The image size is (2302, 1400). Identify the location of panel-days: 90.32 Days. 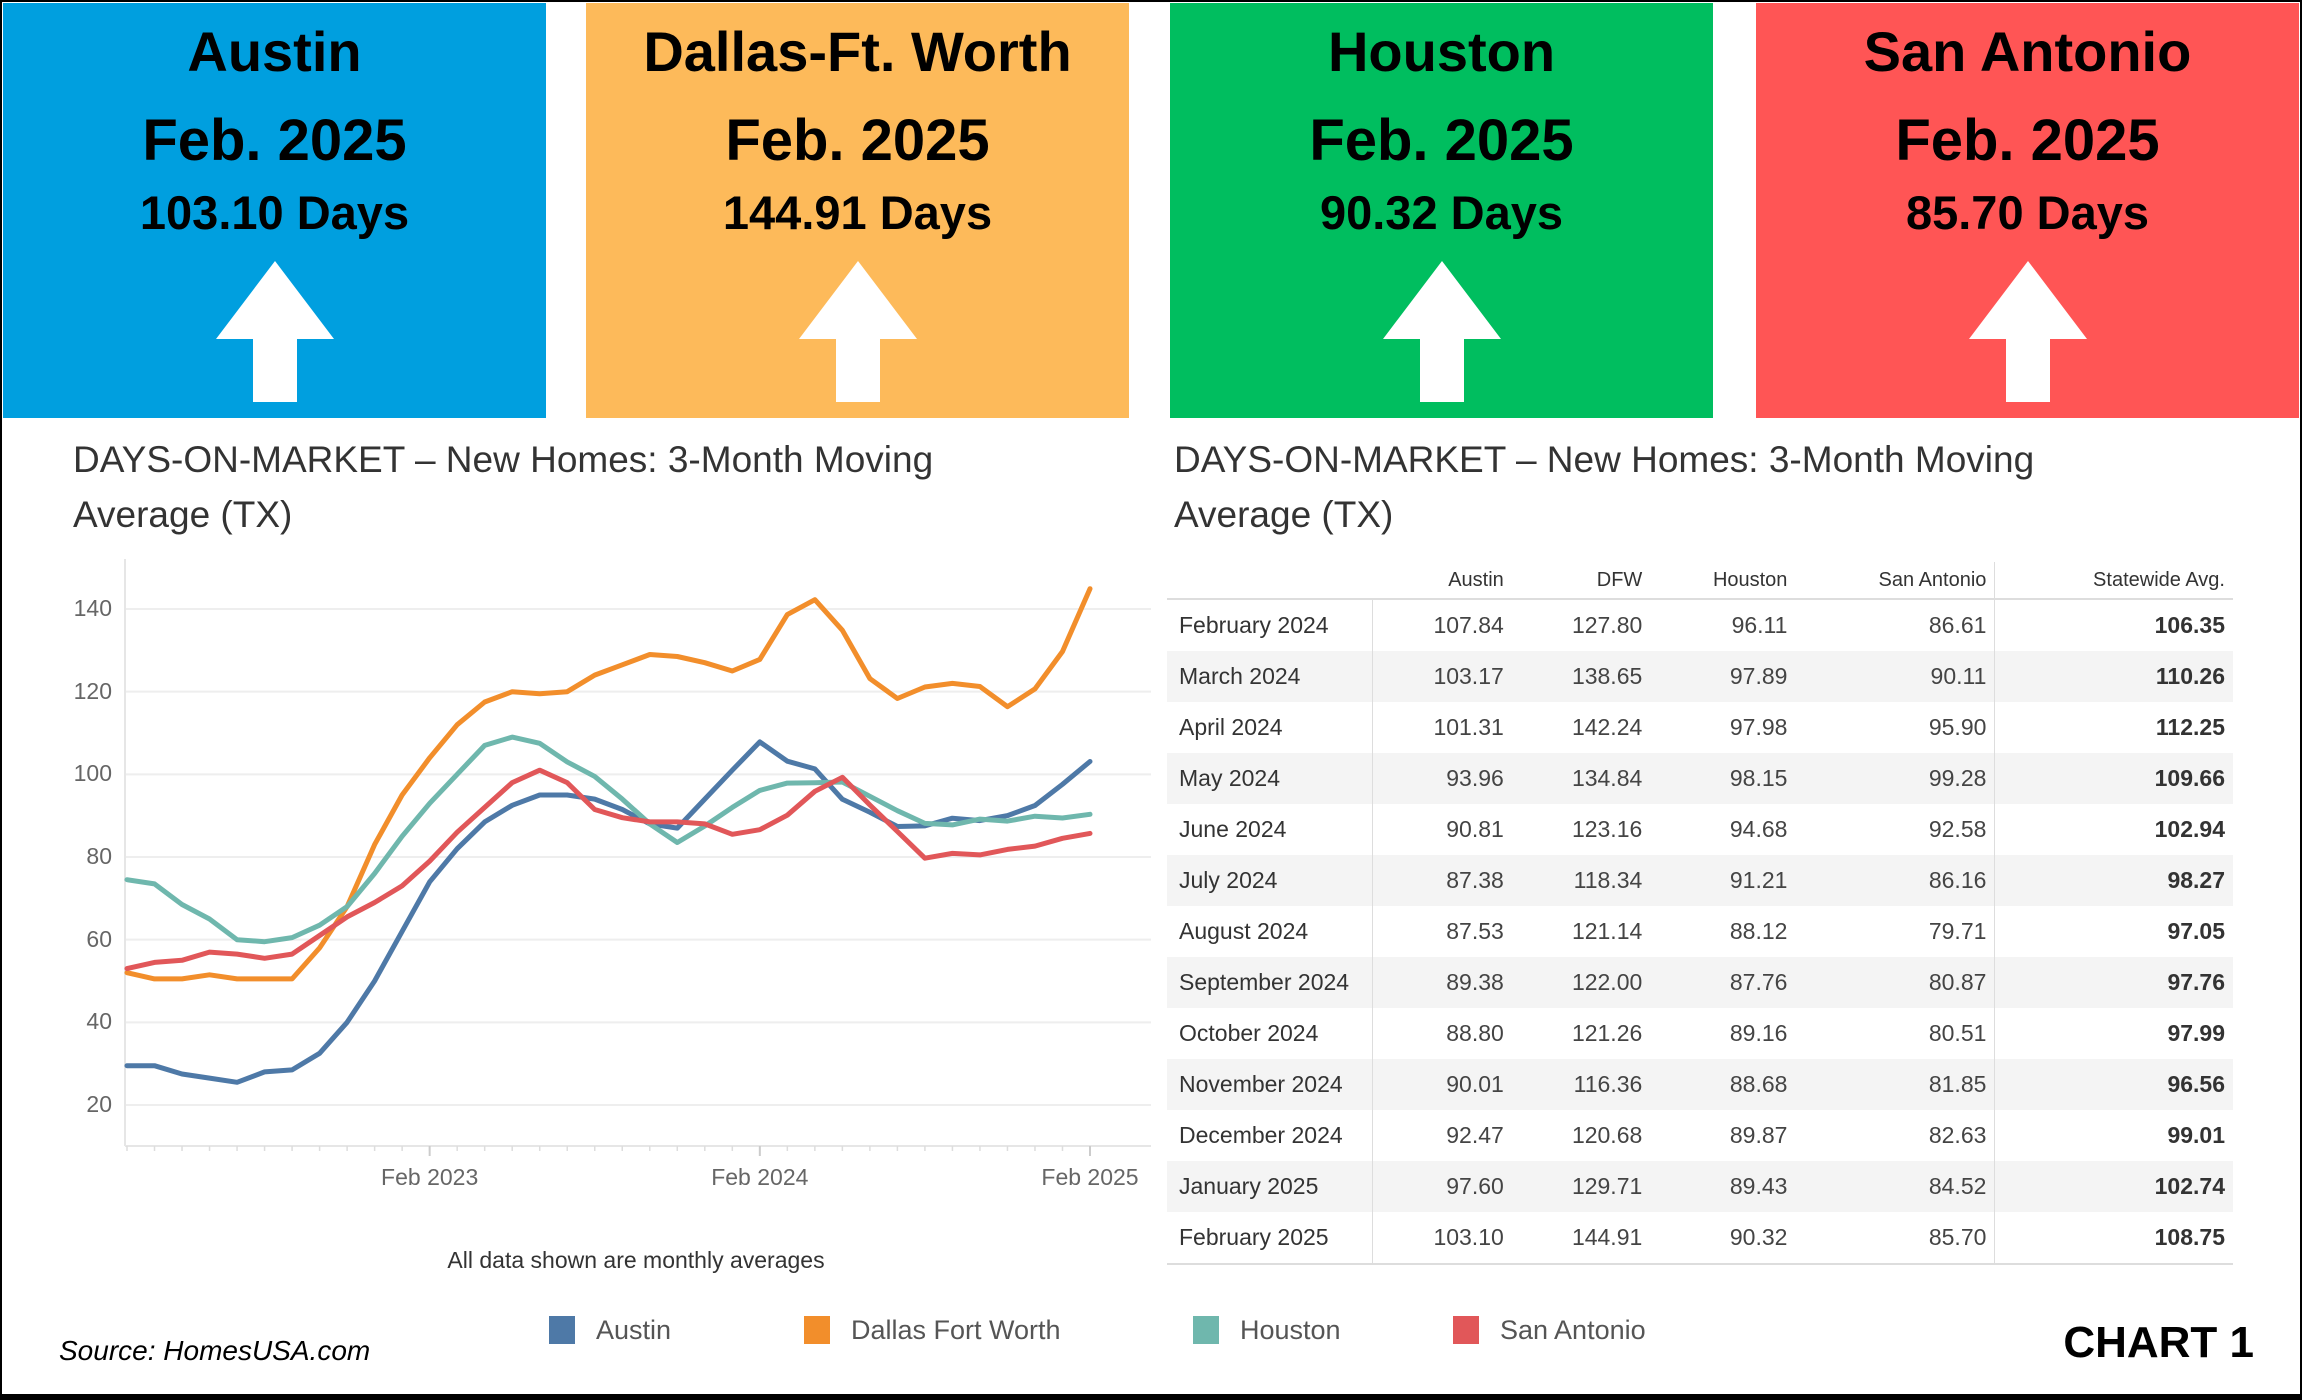
(1441, 212).